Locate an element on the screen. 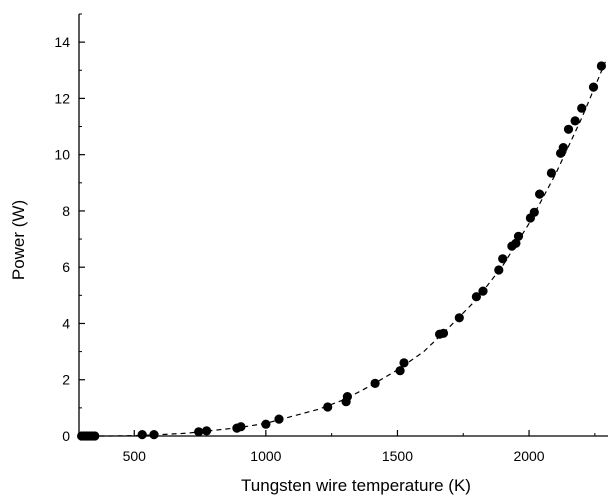 The width and height of the screenshot is (613, 499). y-tick-label: 4 is located at coordinates (66, 323).